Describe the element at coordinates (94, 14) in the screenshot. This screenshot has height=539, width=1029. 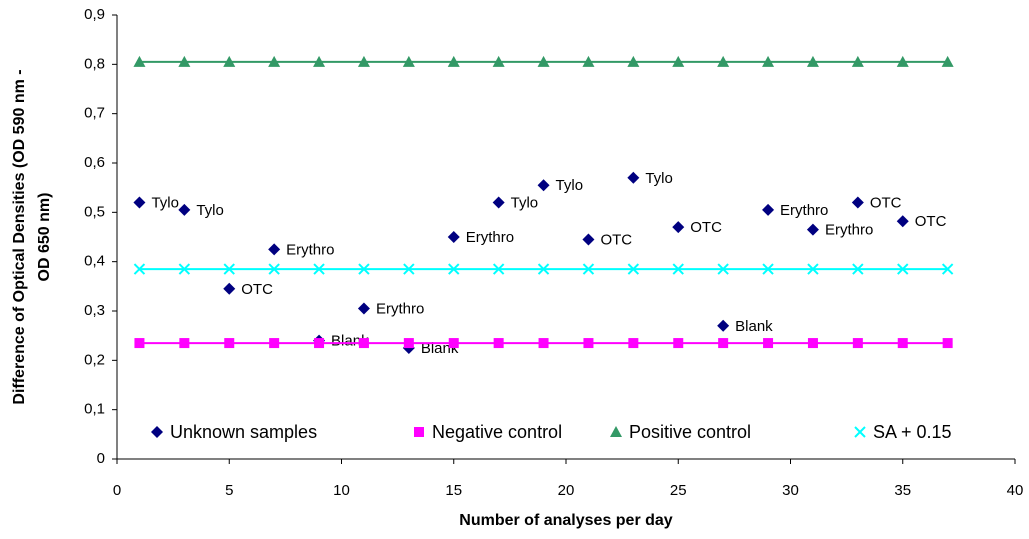
I see `y-tick-label: 0,9` at that location.